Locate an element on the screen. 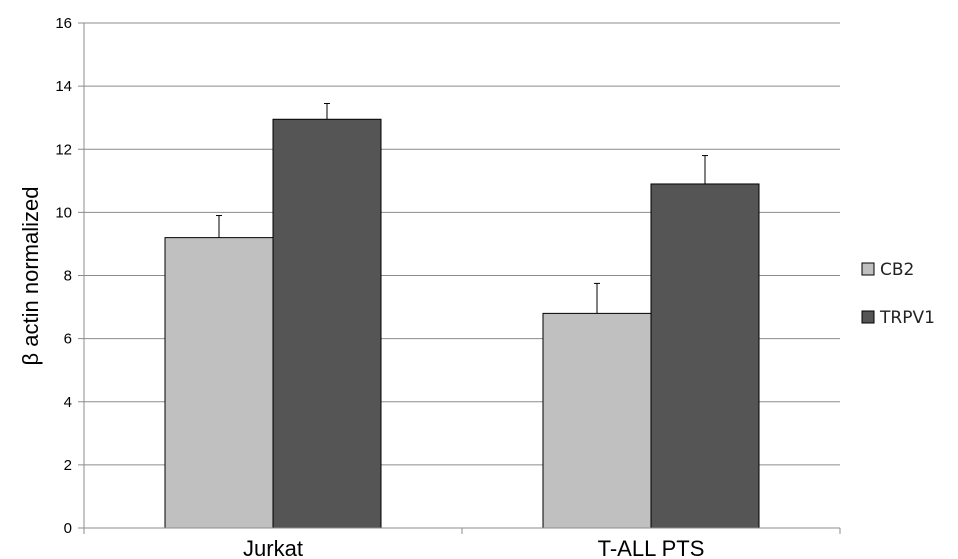  legend-swatch-trpv1 is located at coordinates (868, 317).